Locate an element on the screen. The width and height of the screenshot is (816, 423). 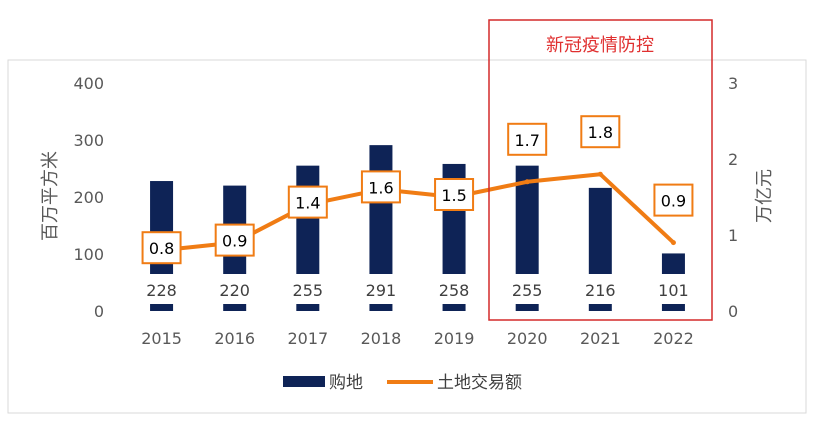
left-tick-label: 0 is located at coordinates (99, 311).